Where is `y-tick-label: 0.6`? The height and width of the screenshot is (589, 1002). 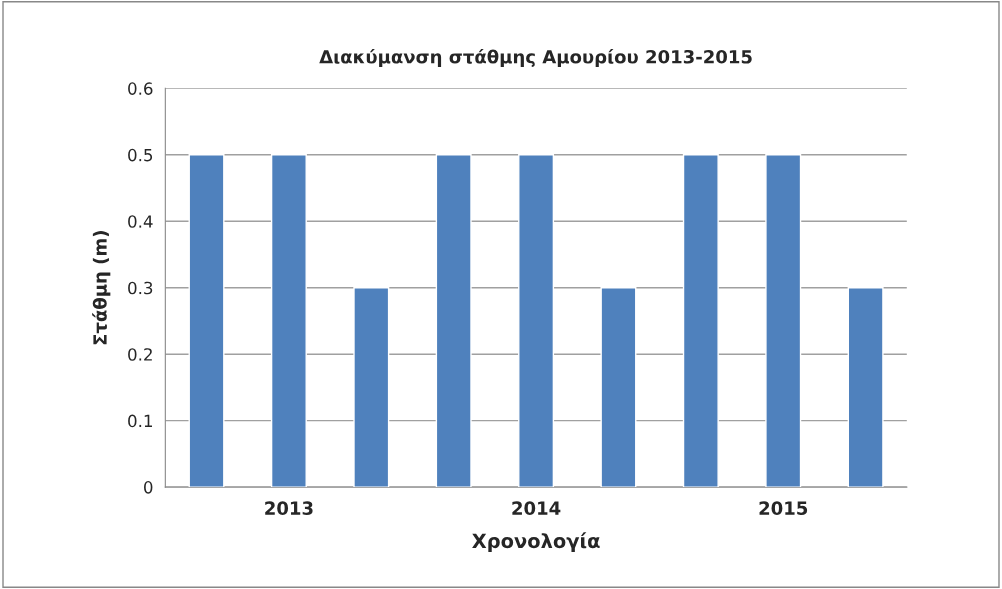
y-tick-label: 0.6 is located at coordinates (140, 88).